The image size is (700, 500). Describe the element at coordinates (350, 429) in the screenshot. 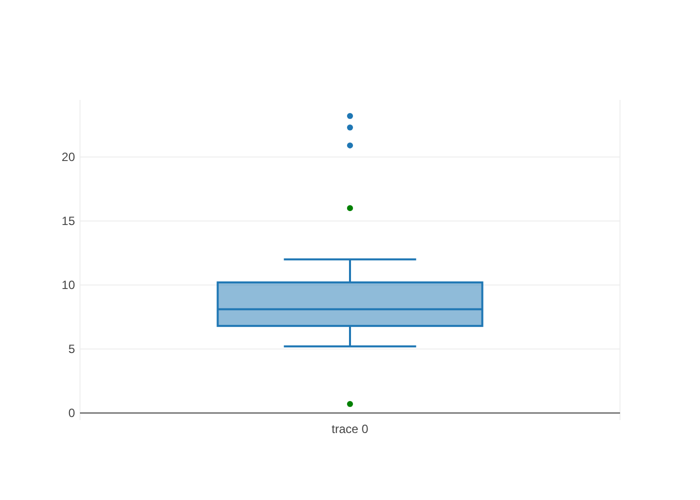

I see `x-tick-label: trace 0` at that location.